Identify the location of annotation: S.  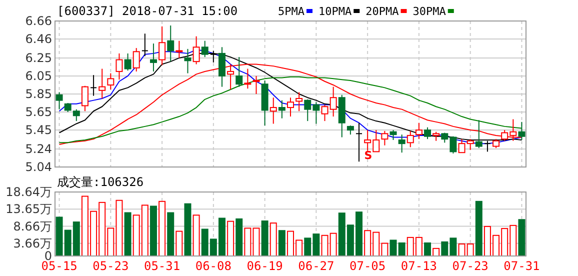
(368, 155).